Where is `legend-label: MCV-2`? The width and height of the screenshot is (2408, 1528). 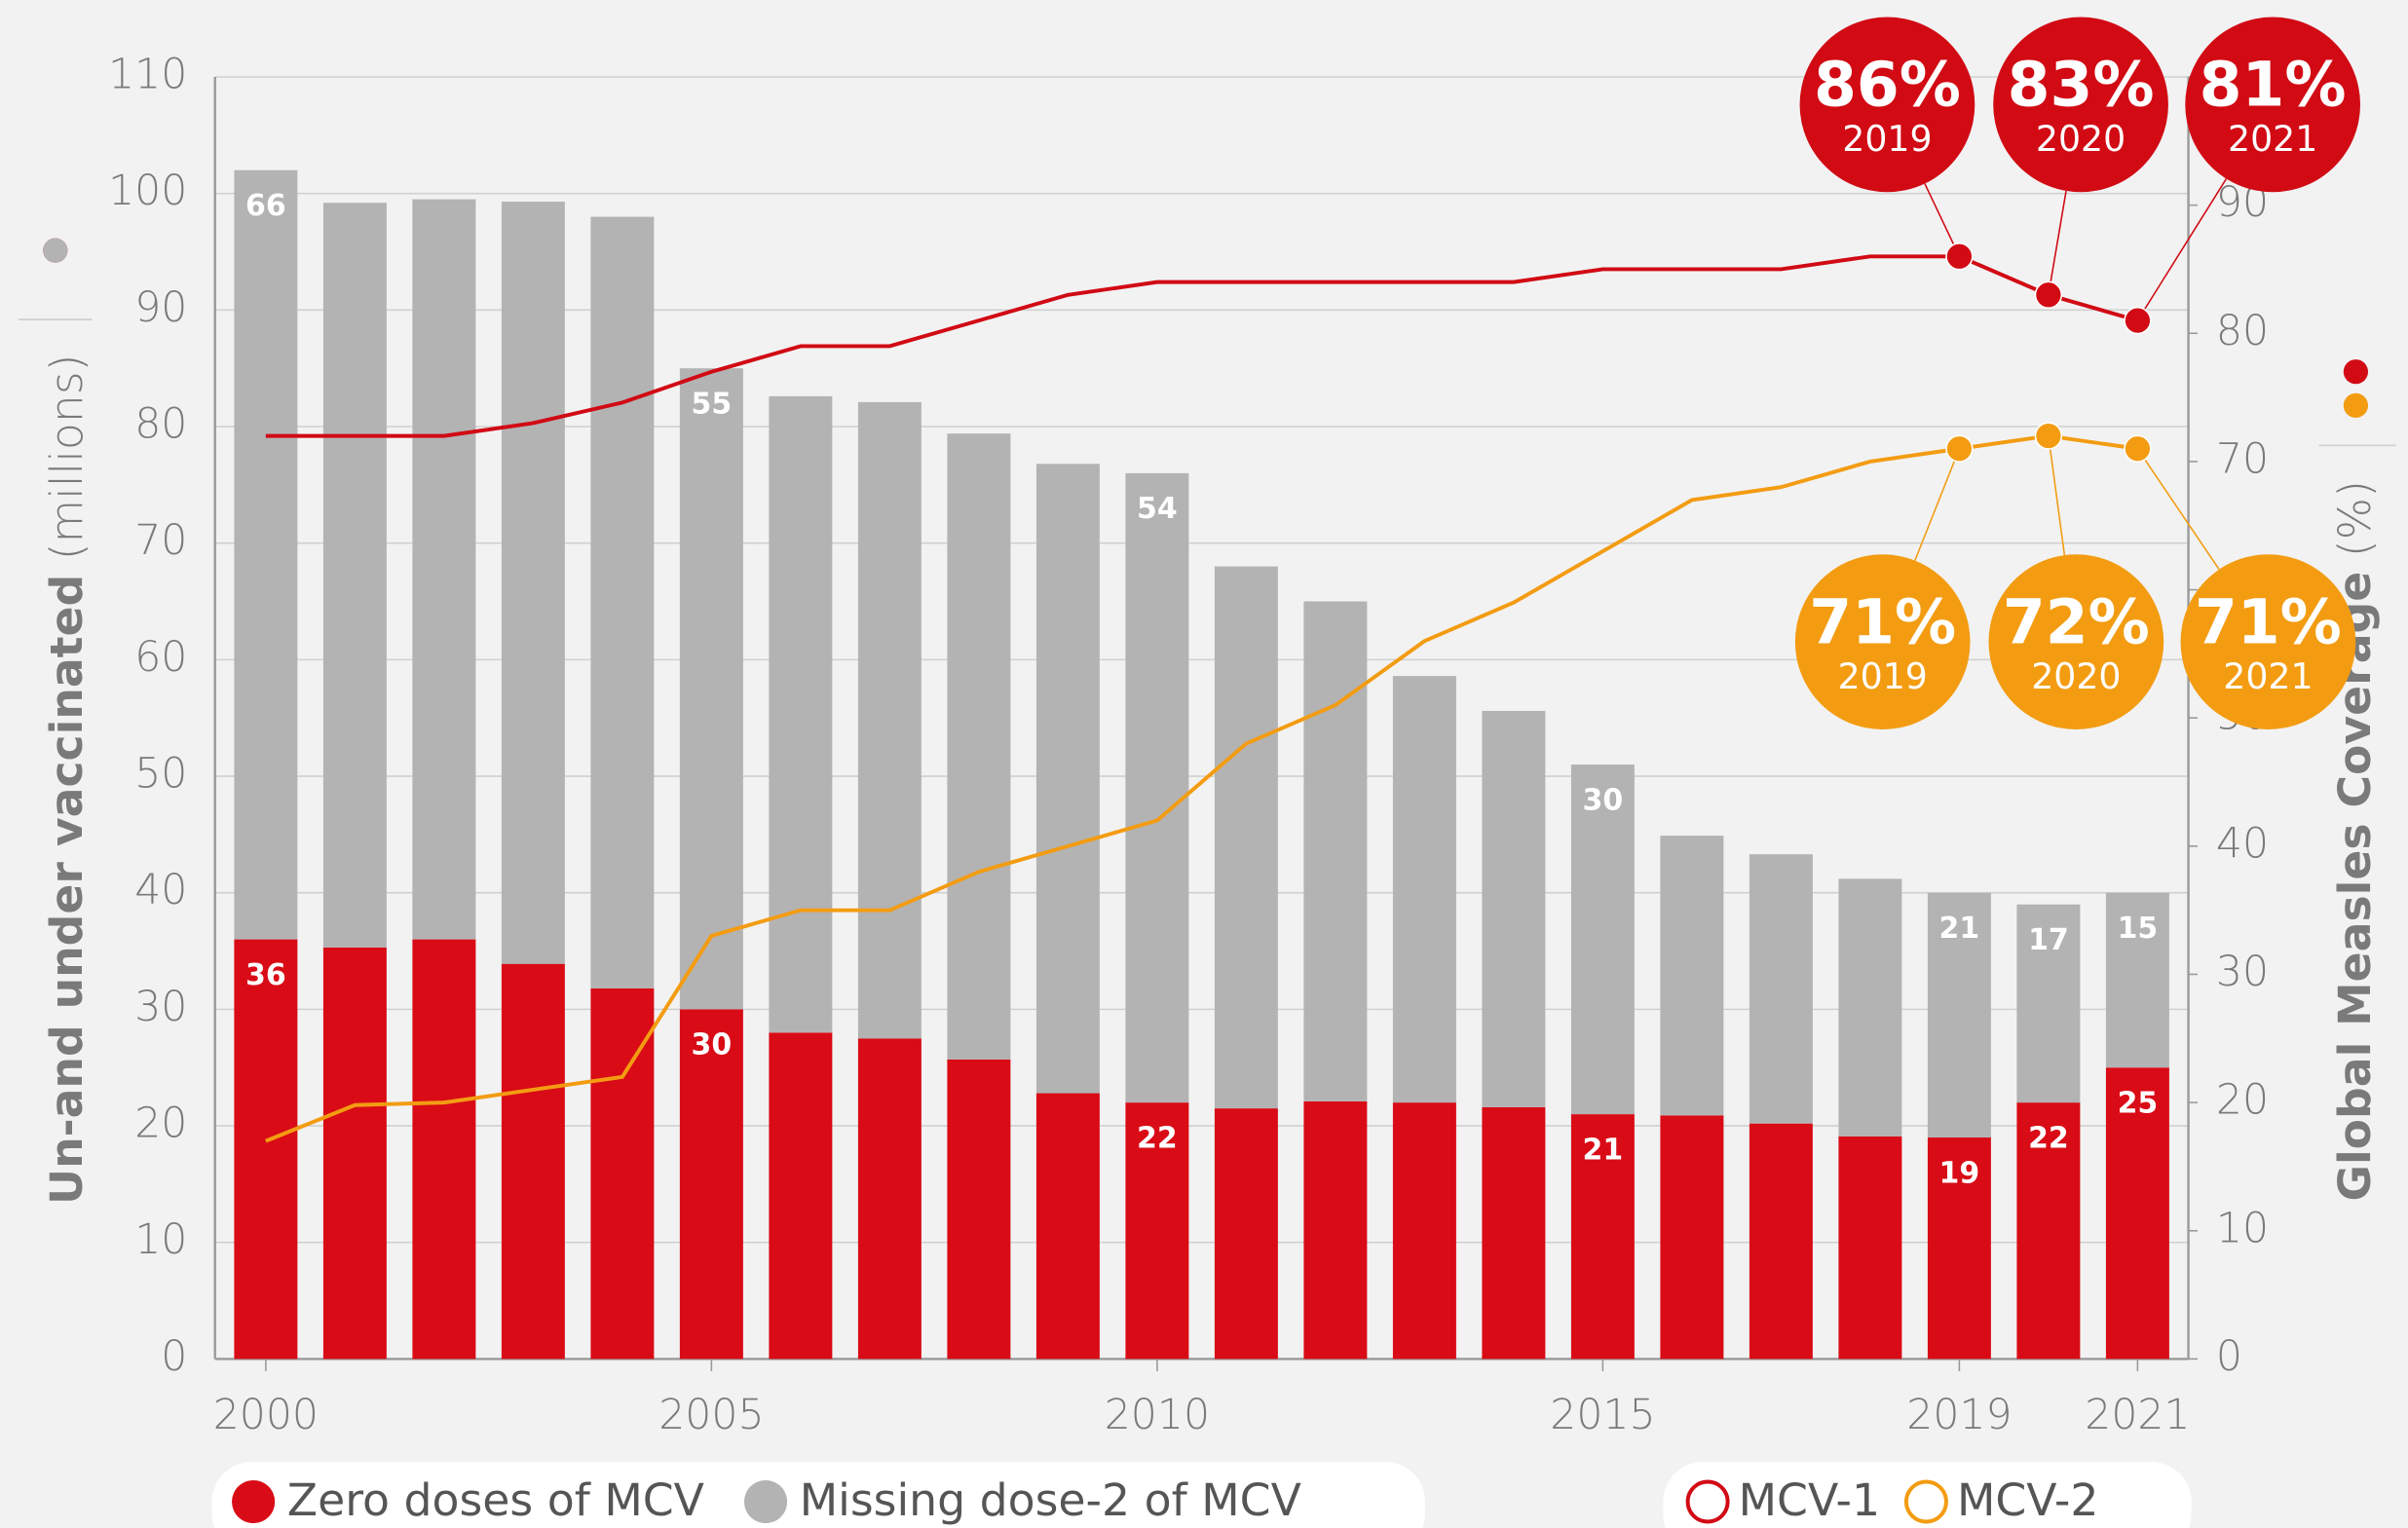 legend-label: MCV-2 is located at coordinates (2027, 1500).